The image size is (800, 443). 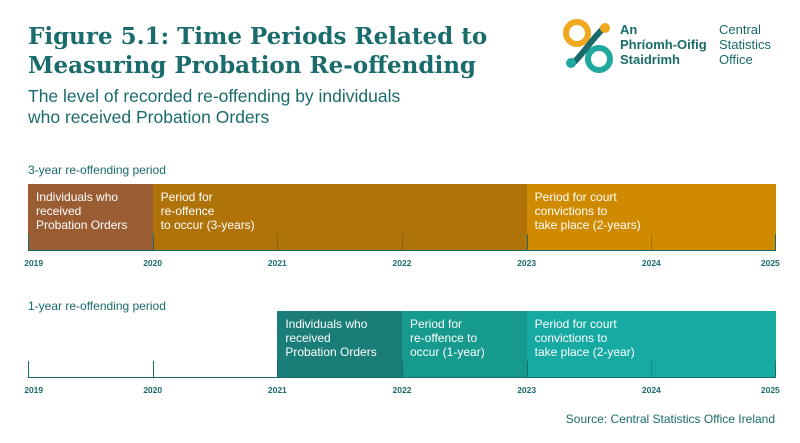 I want to click on segment-text-line: take place (2-year), so click(x=584, y=352).